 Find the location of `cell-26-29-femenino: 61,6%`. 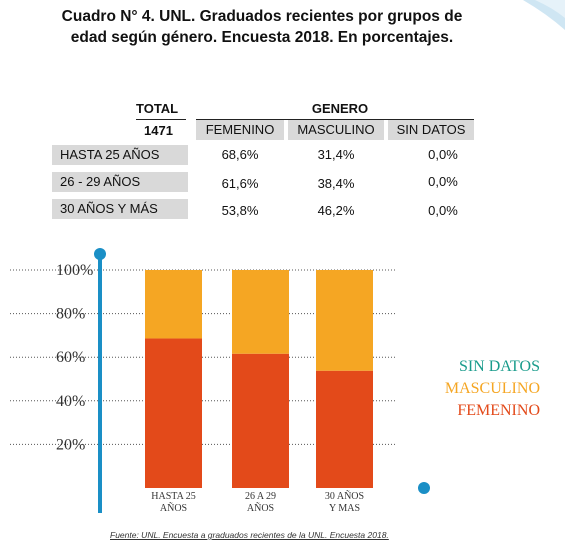

cell-26-29-femenino: 61,6% is located at coordinates (240, 183).